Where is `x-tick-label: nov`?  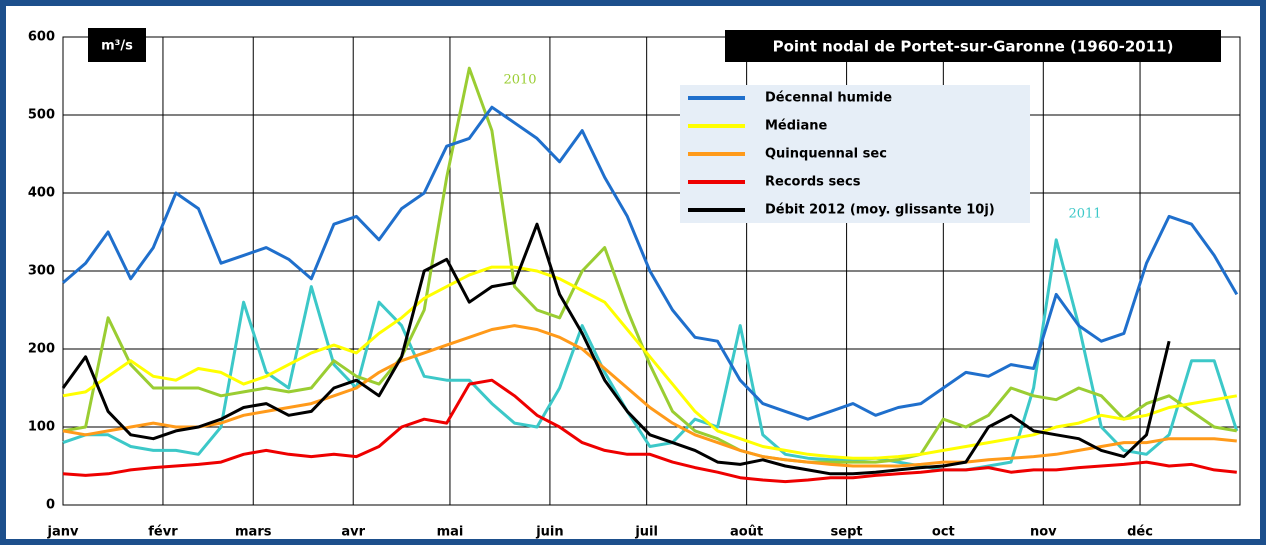
x-tick-label: nov is located at coordinates (1043, 532).